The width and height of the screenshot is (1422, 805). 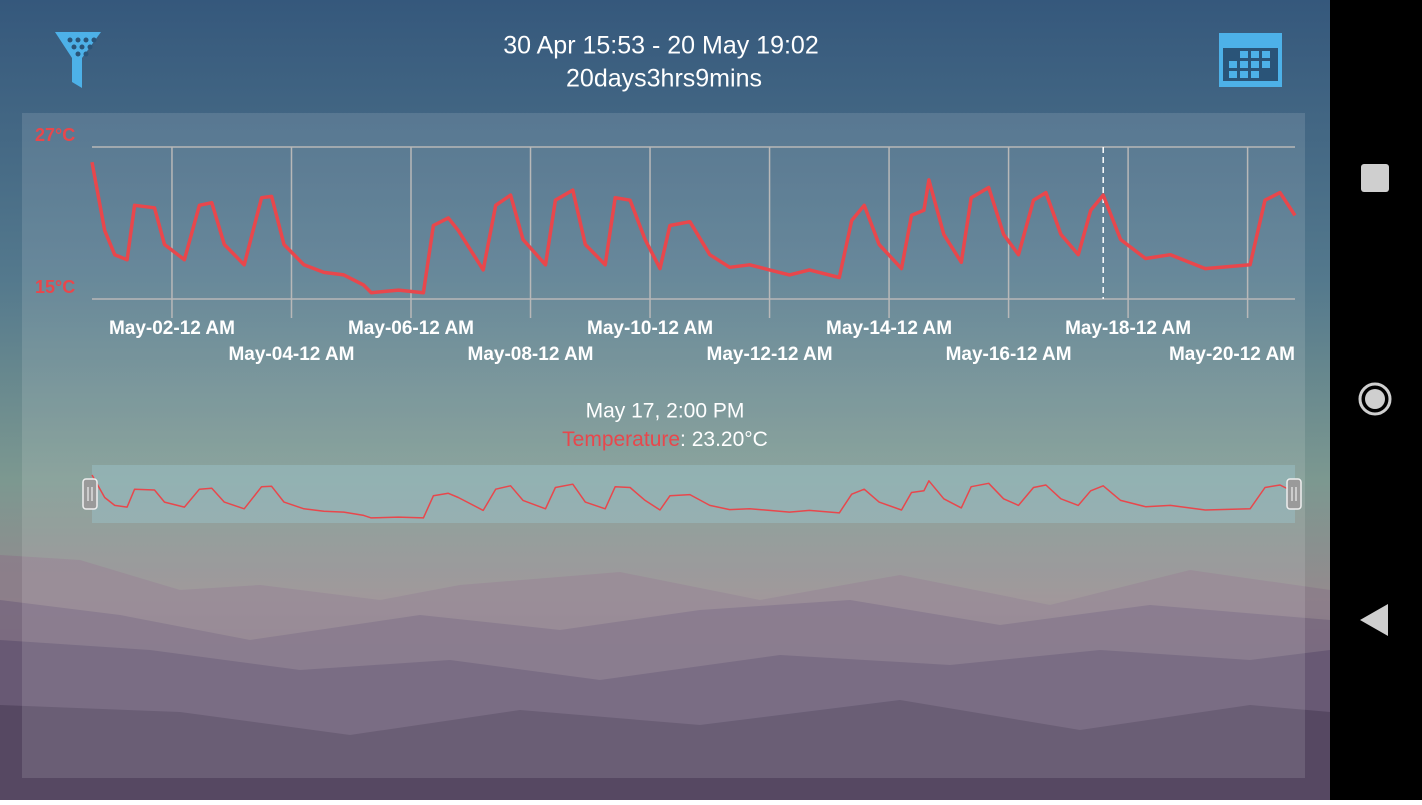 What do you see at coordinates (55, 287) in the screenshot?
I see `y-tick-label: 15°C` at bounding box center [55, 287].